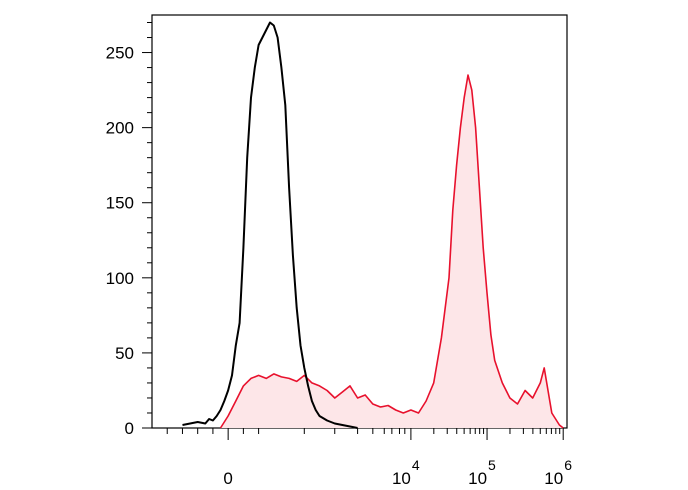 This screenshot has height=490, width=688. What do you see at coordinates (129, 428) in the screenshot?
I see `y-tick-label: 0` at bounding box center [129, 428].